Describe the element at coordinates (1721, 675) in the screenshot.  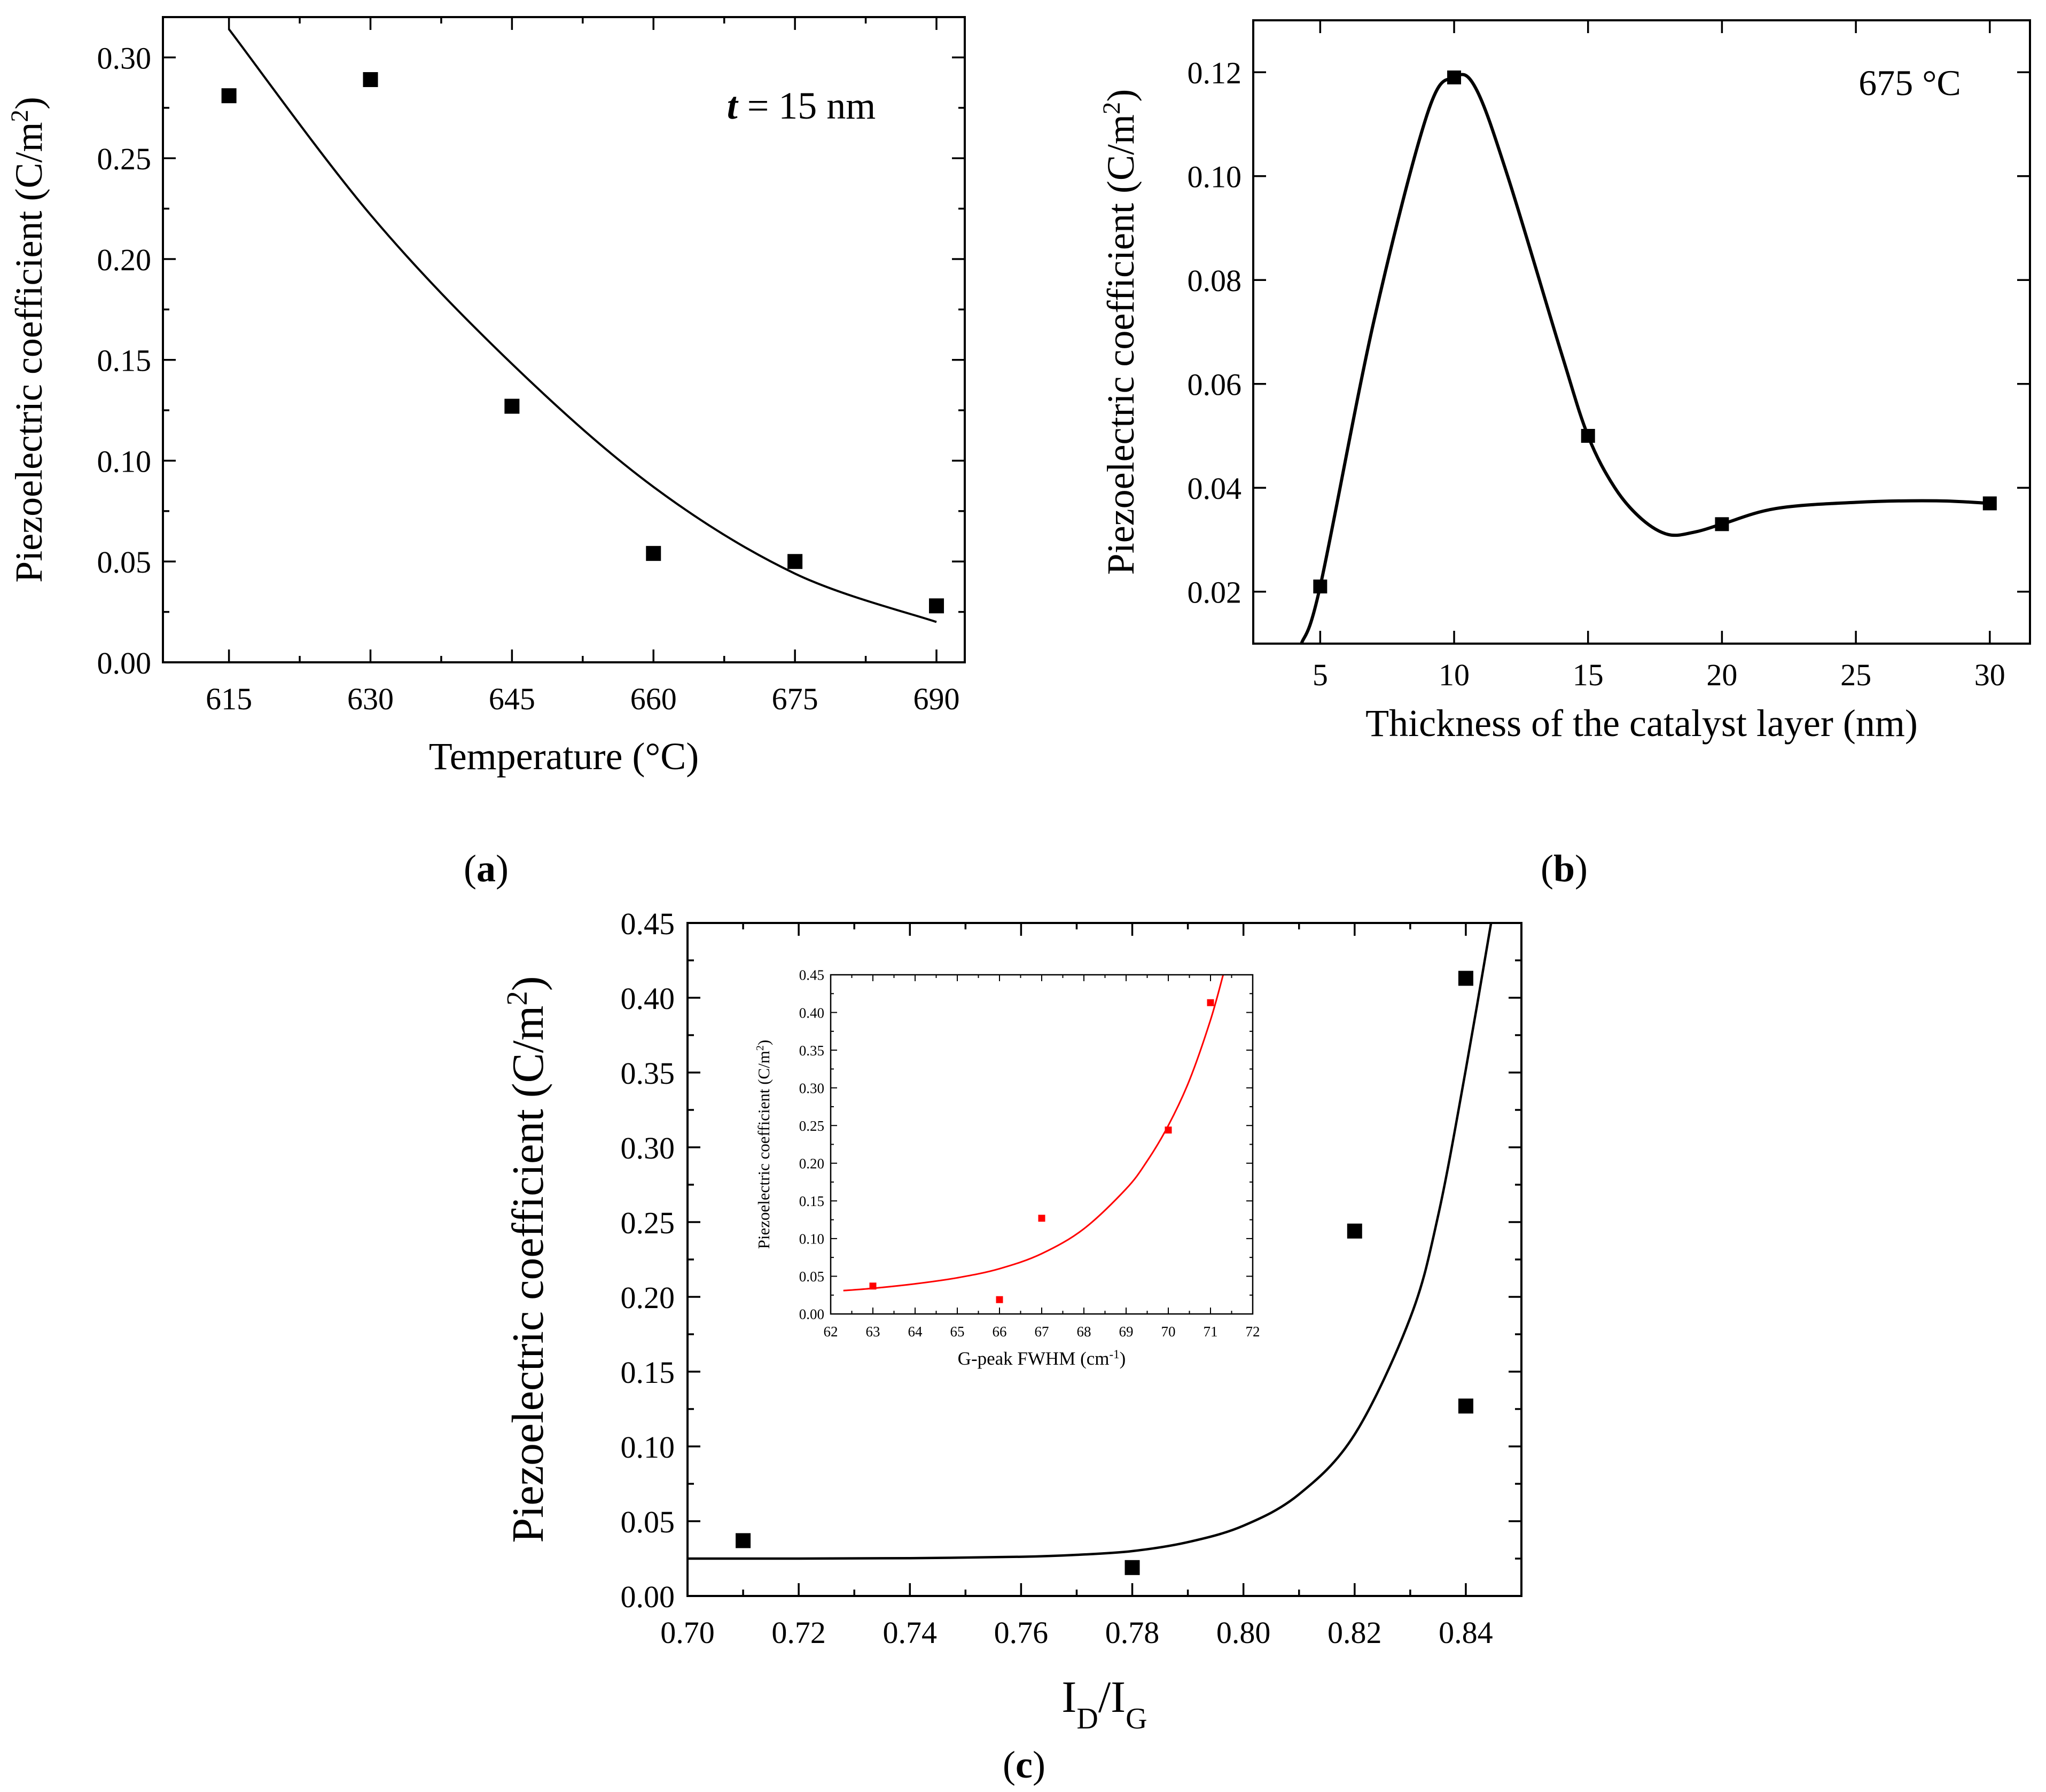
I see `b-x-tick-label: 20` at that location.